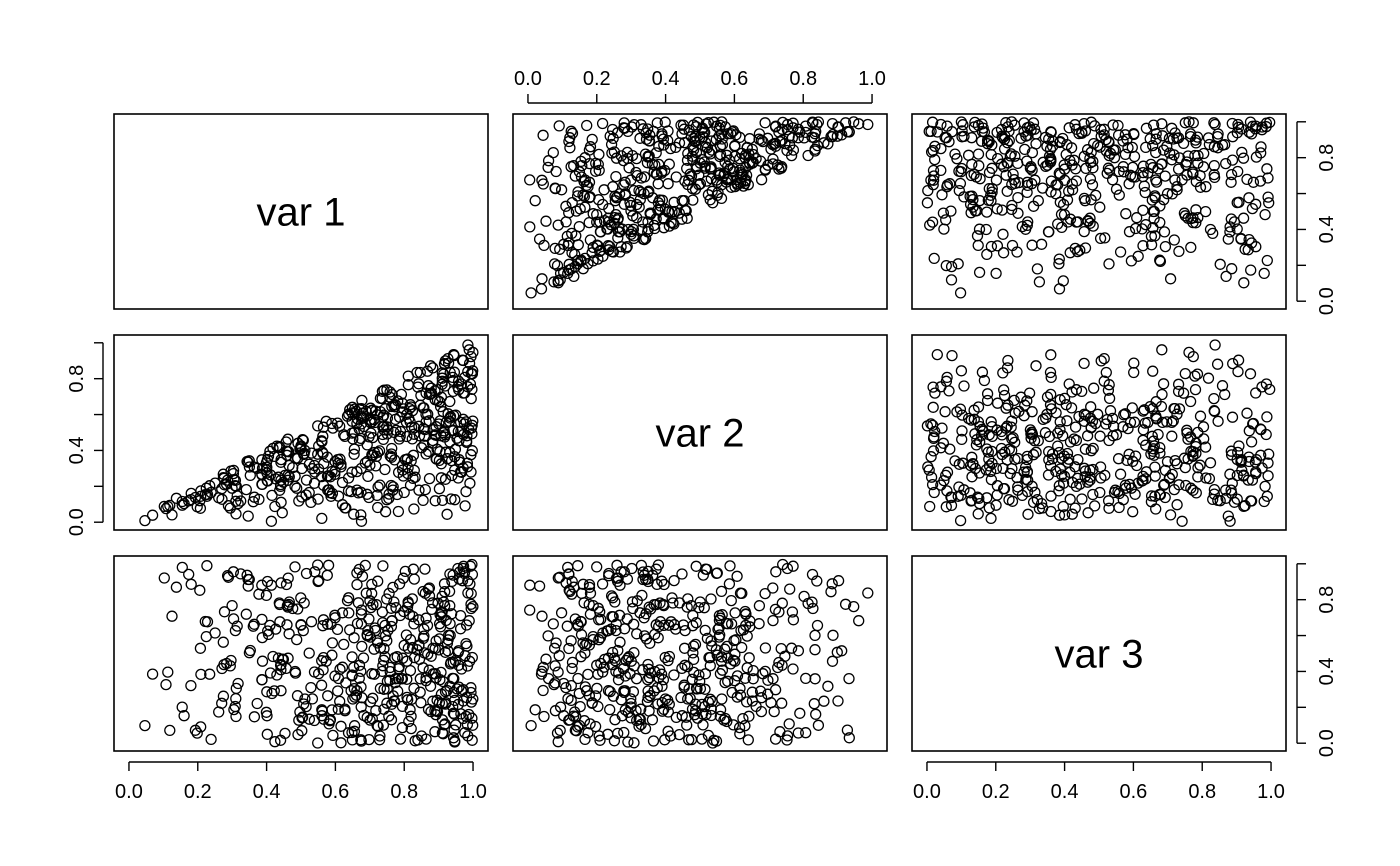 The height and width of the screenshot is (866, 1400). I want to click on right-axis: 0.00.40.8, so click(1317, 660).